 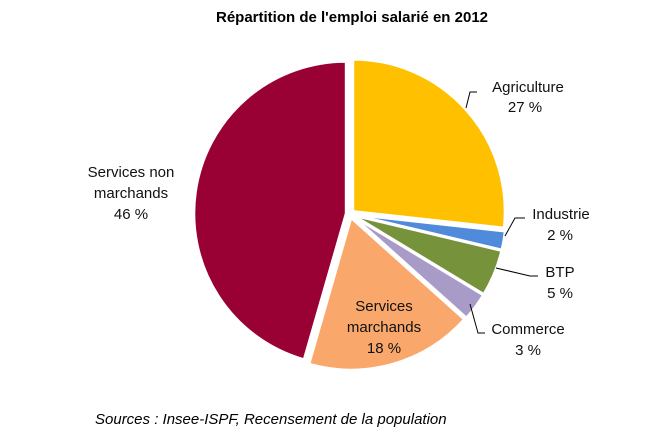 I want to click on label-btp: BTP, so click(x=559, y=272).